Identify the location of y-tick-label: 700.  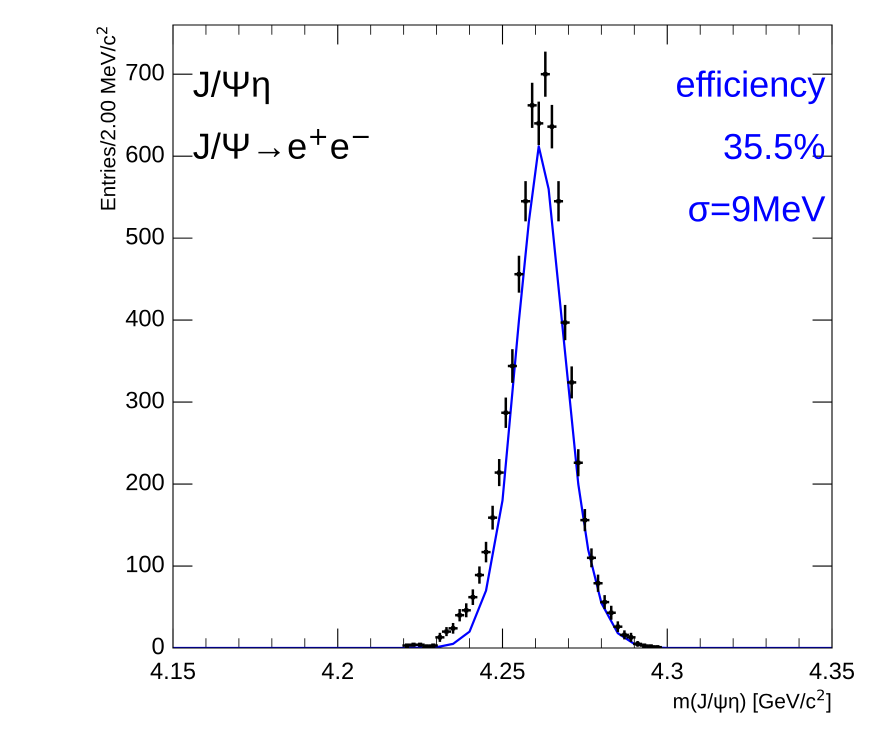
(145, 72).